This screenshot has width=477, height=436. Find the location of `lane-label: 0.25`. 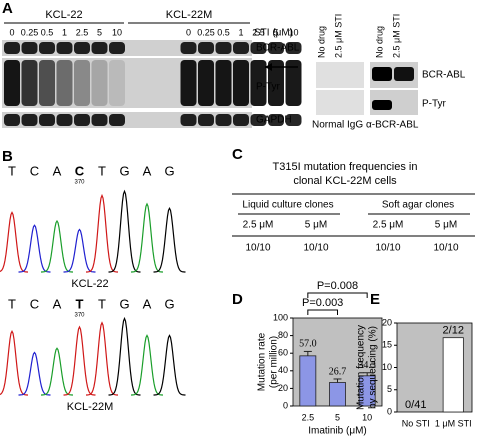

lane-label: 0.25 is located at coordinates (30, 32).